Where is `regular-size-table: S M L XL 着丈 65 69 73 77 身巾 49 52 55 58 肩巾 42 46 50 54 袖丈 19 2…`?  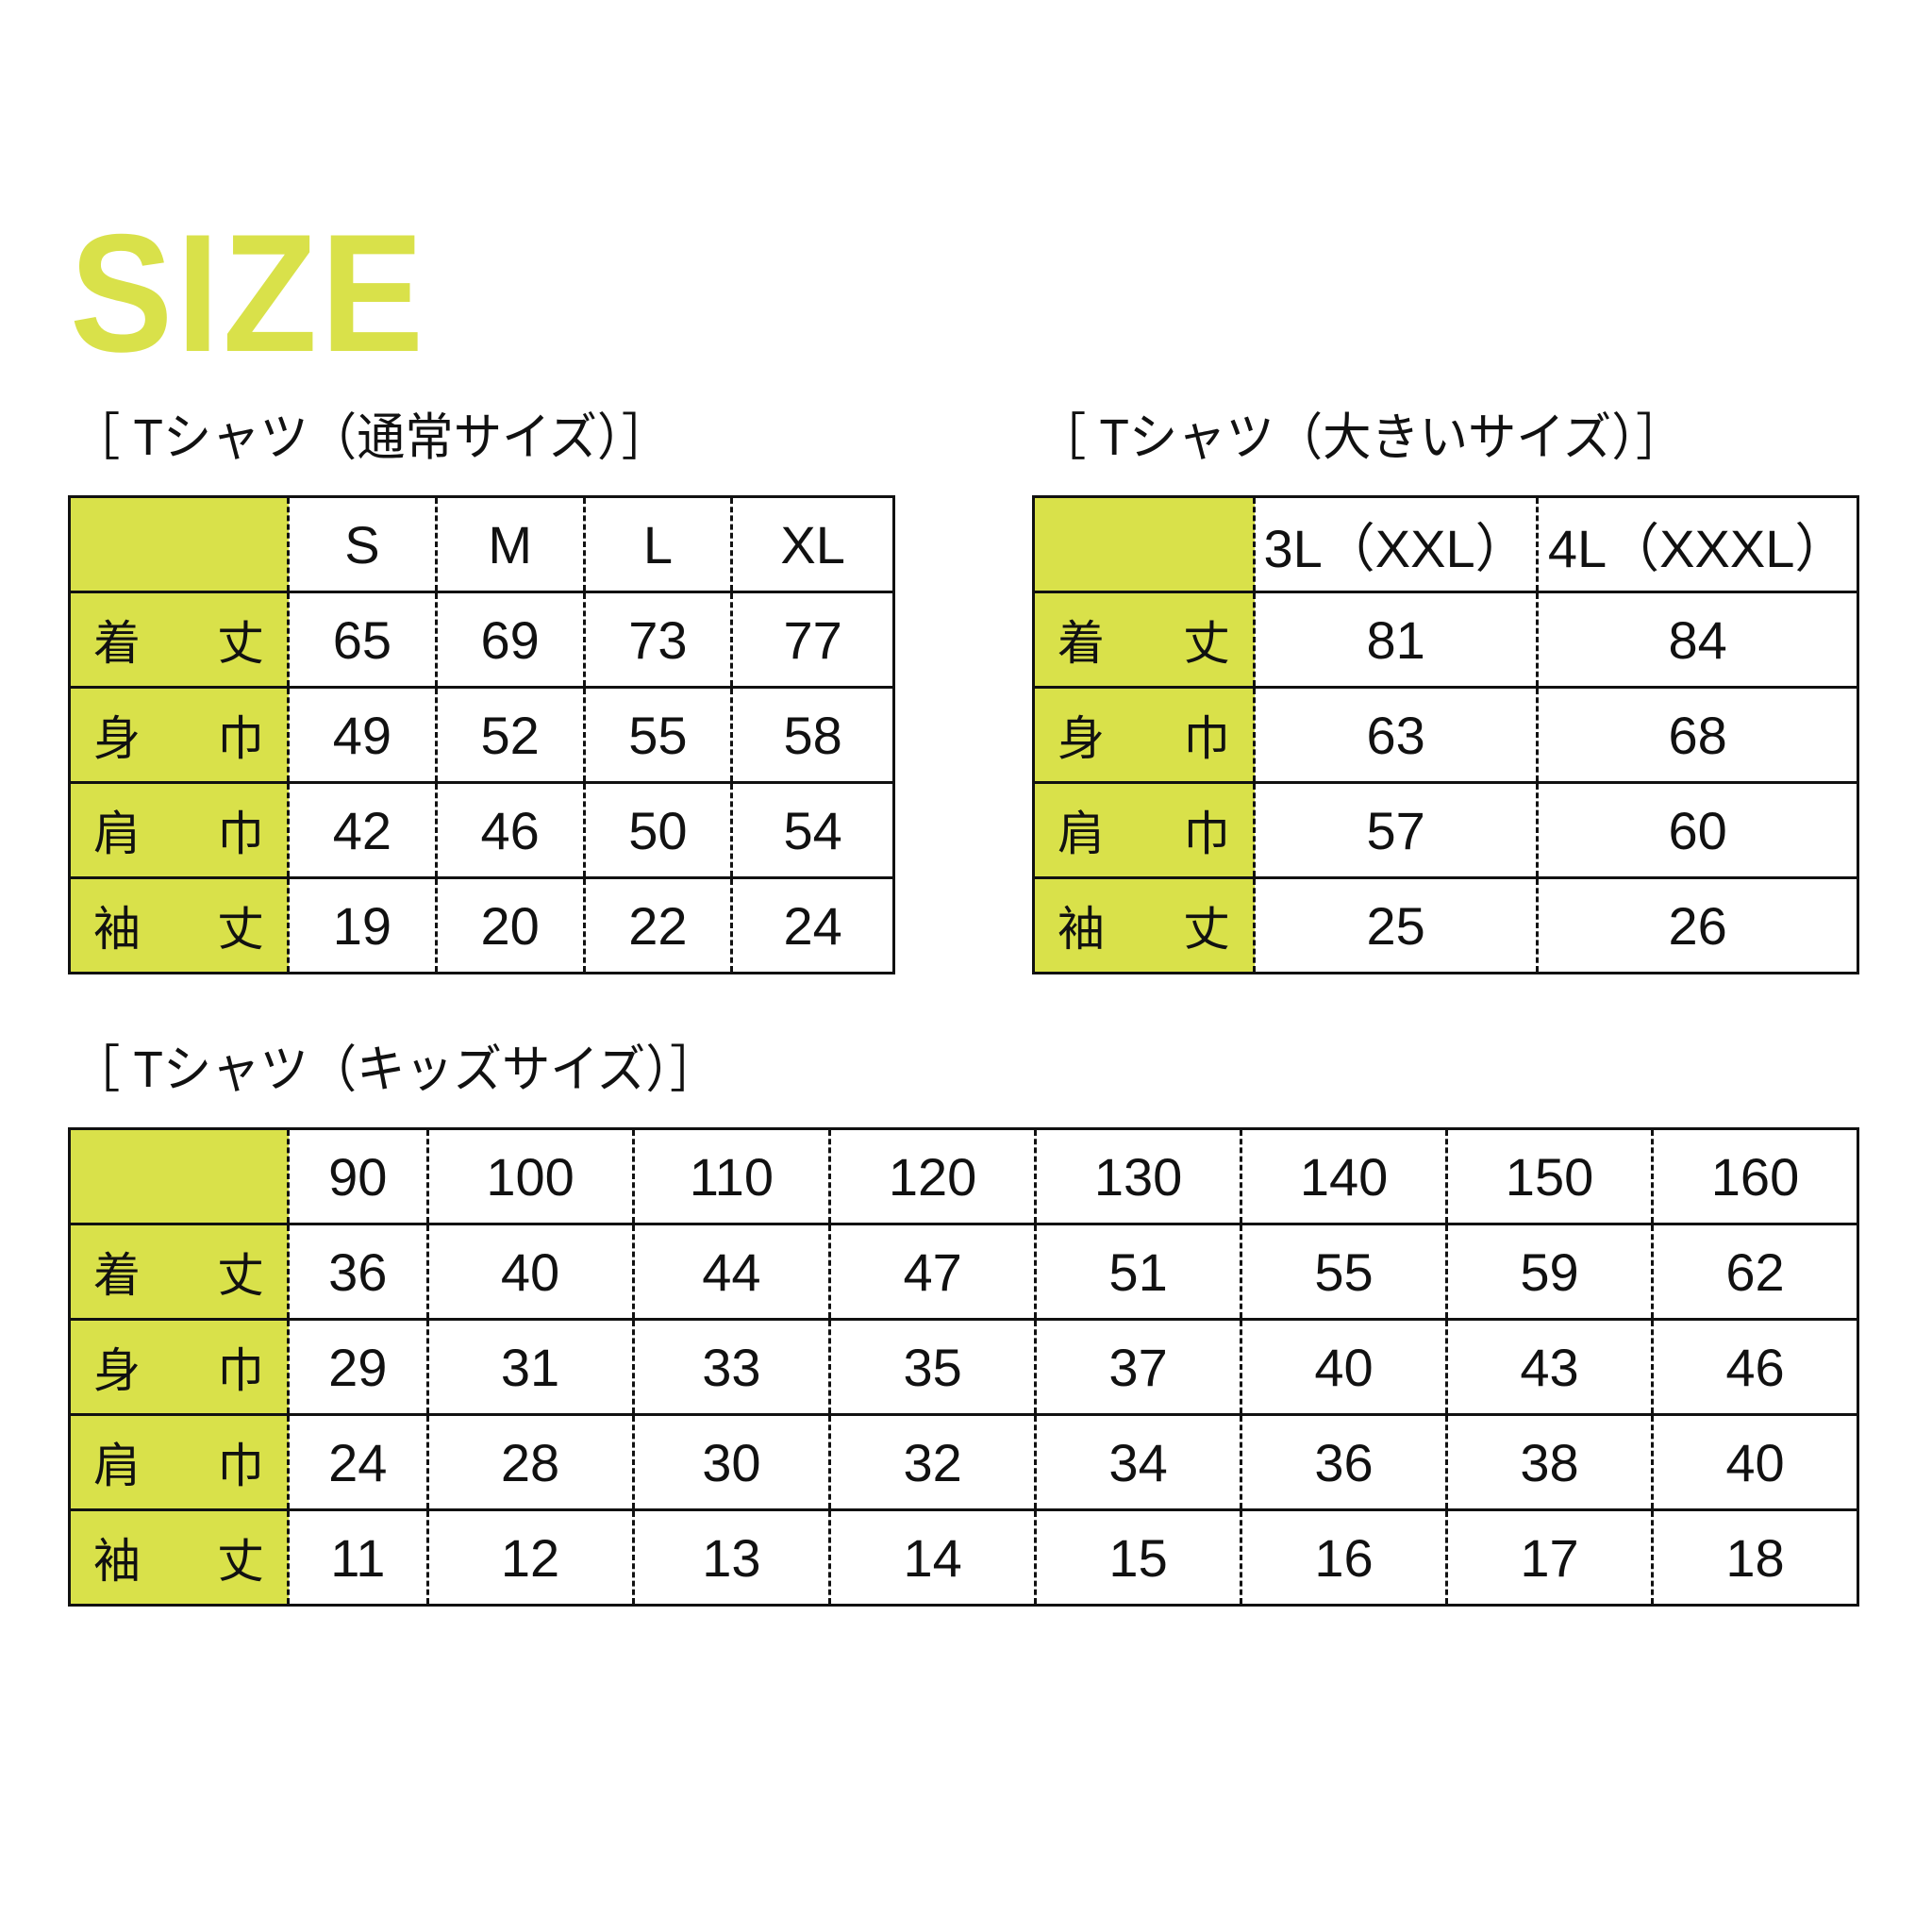 regular-size-table: S M L XL 着丈 65 69 73 77 身巾 49 52 55 58 肩巾 42 46 50 54 袖丈 19 2… is located at coordinates (481, 735).